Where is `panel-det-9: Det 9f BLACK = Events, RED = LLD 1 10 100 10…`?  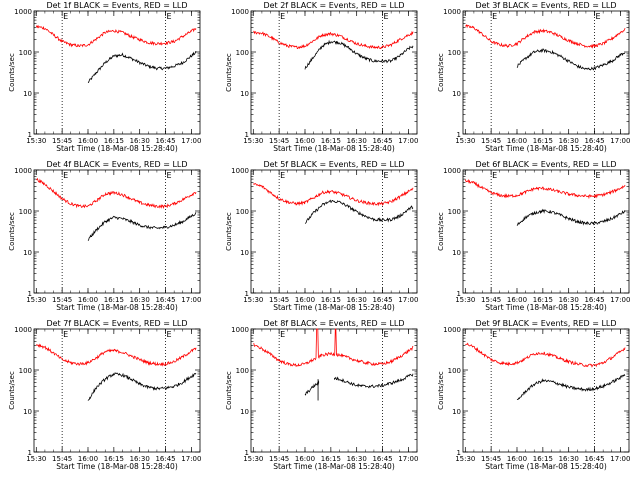 panel-det-9: Det 9f BLACK = Events, RED = LLD 1 10 100 10… is located at coordinates (533, 395).